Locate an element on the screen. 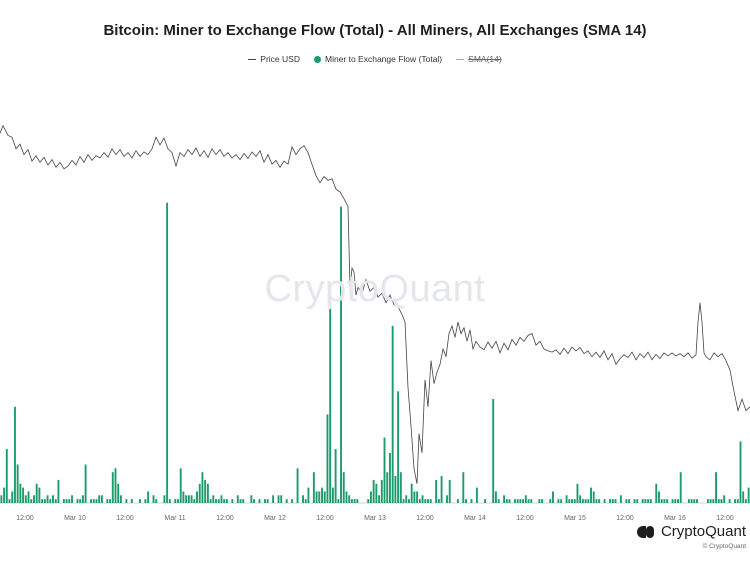 This screenshot has width=750, height=562. legend-label-sma: SMA(14) is located at coordinates (485, 59).